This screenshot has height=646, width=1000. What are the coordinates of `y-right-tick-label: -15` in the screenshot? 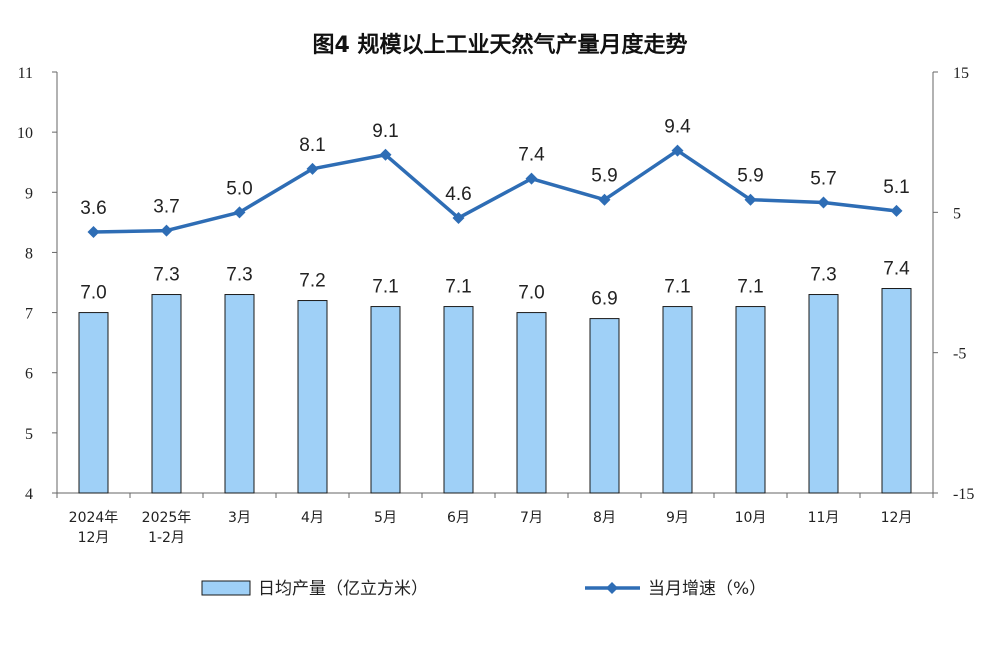 It's located at (963, 494).